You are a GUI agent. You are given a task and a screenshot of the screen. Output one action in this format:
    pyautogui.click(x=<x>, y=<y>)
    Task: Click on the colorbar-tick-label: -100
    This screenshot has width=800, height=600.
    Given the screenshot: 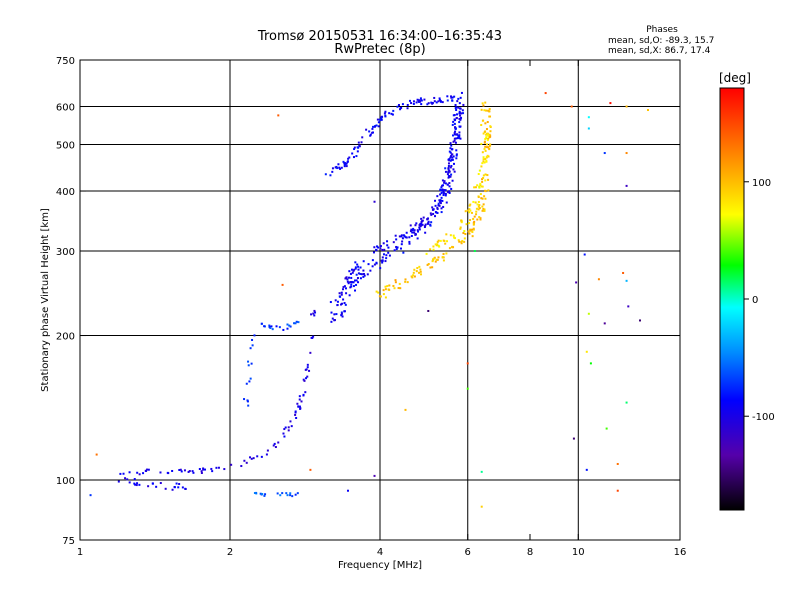 What is the action you would take?
    pyautogui.click(x=763, y=417)
    